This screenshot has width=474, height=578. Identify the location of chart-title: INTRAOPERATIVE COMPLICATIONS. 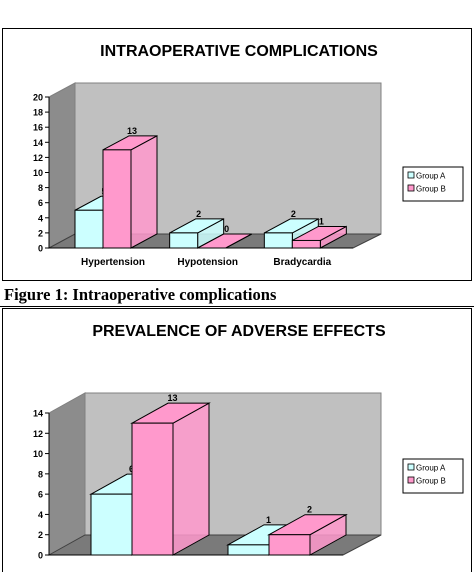
(239, 51).